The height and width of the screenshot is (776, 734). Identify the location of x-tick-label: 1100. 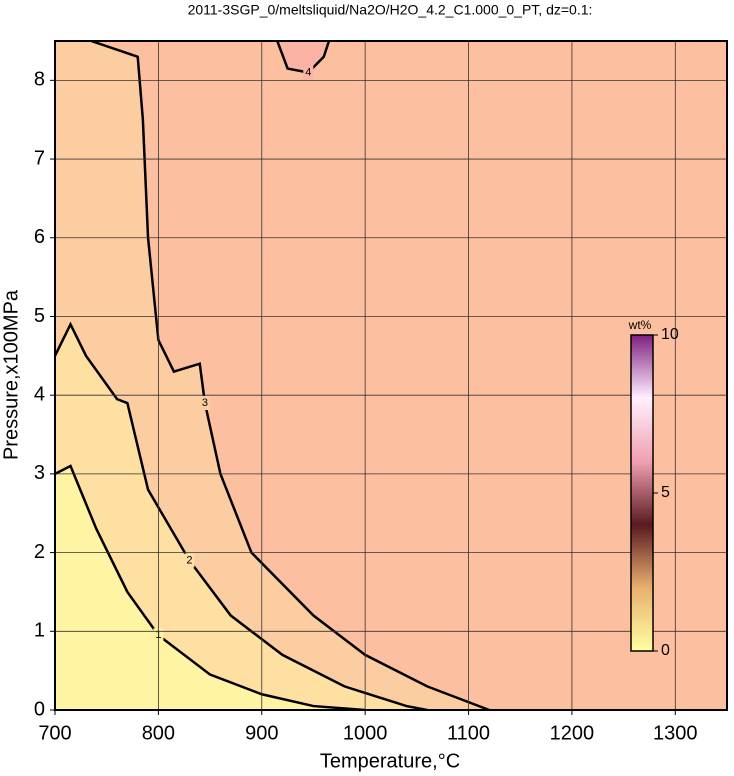
(468, 733).